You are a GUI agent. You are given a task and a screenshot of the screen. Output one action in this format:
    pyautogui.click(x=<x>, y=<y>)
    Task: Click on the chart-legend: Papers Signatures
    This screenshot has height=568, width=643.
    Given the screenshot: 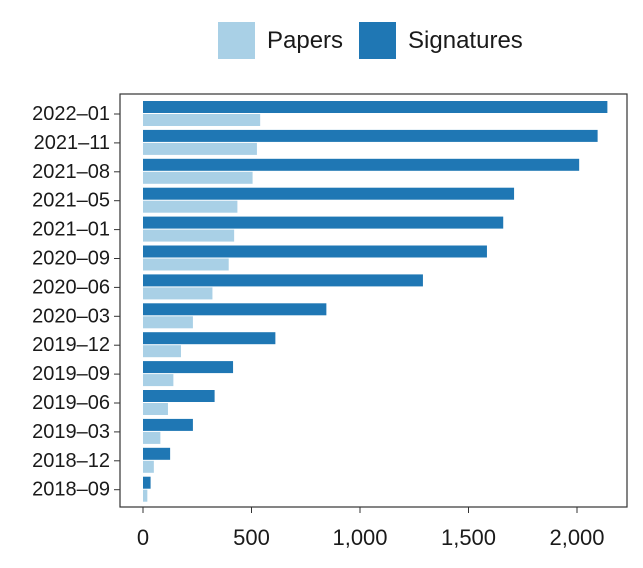 What is the action you would take?
    pyautogui.click(x=378, y=40)
    